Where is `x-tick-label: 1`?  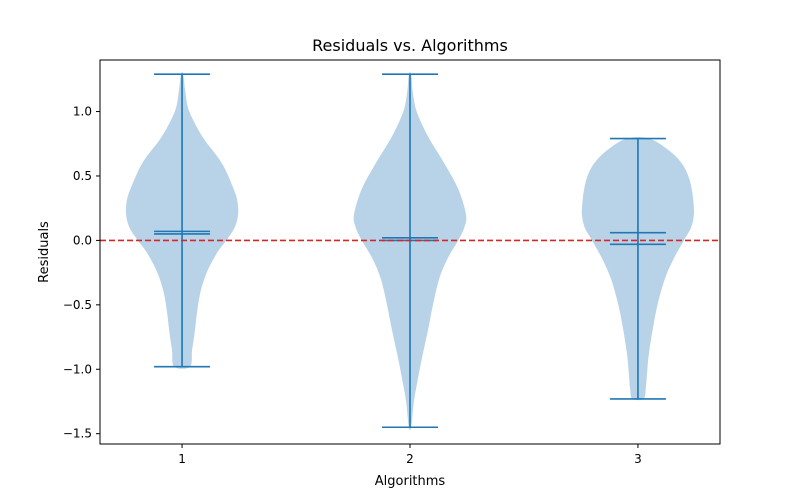 x-tick-label: 1 is located at coordinates (182, 459).